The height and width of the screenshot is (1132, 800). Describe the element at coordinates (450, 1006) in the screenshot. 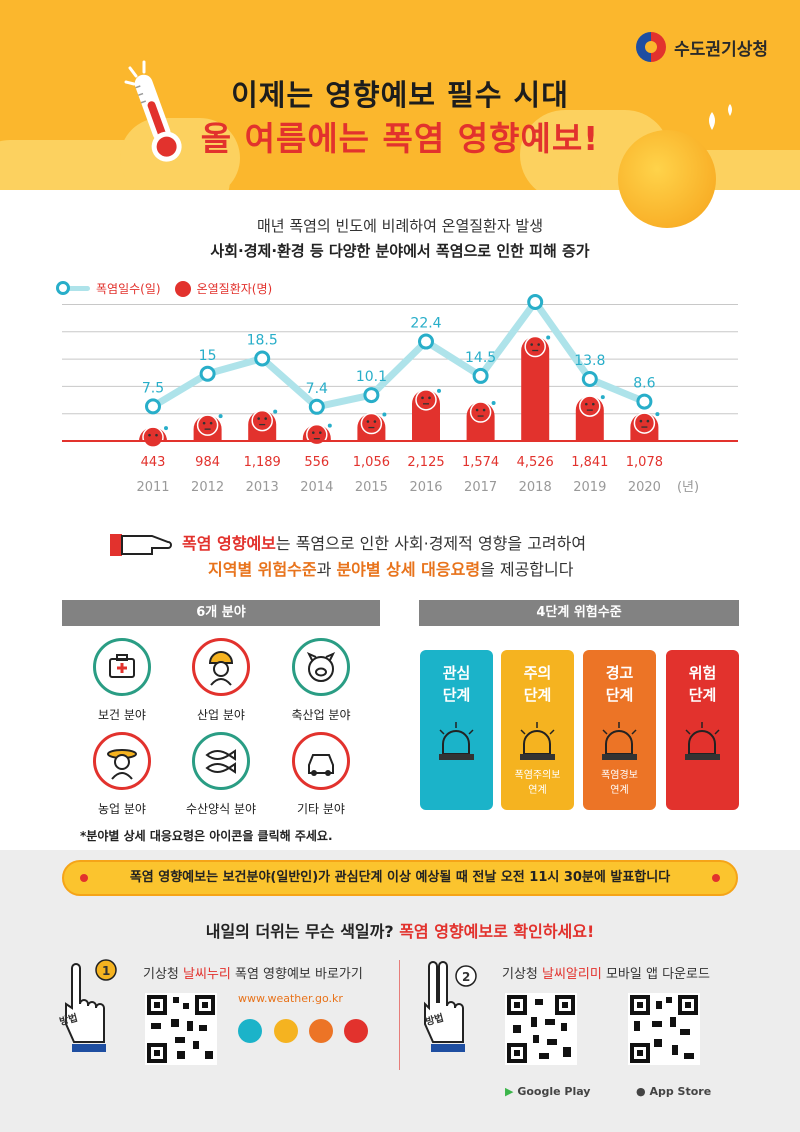

I see `hand-two-fingers-icon` at that location.